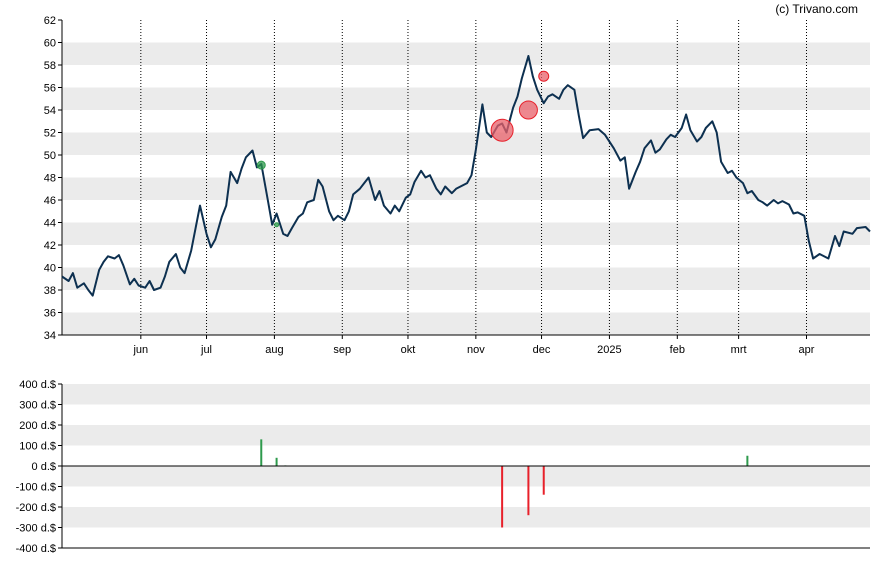 This screenshot has width=888, height=570. I want to click on x-tick-label: dec, so click(542, 350).